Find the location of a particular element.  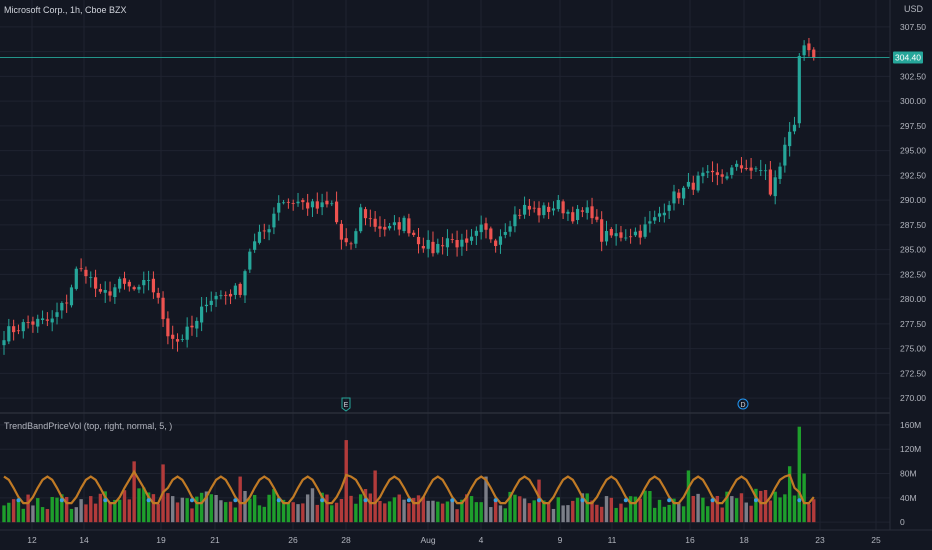

price-tick-label: 282.50 is located at coordinates (913, 274).